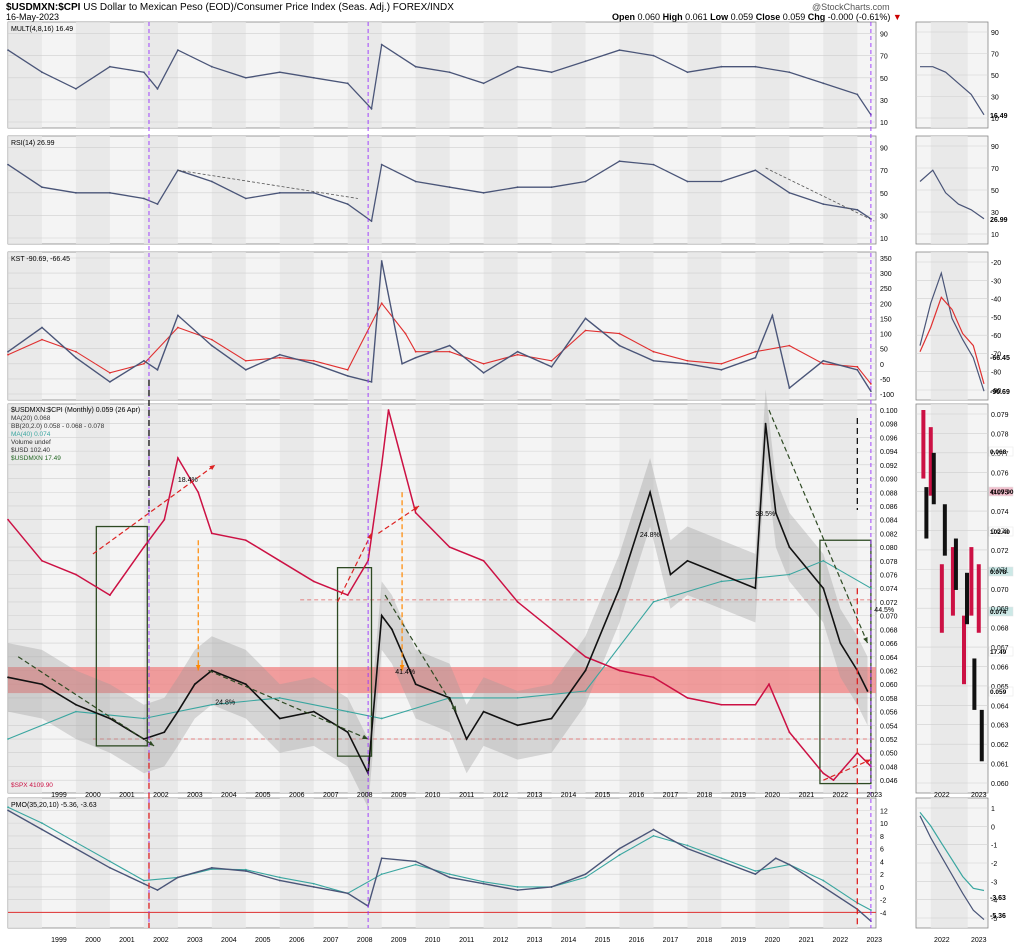 This screenshot has height=945, width=1024. What do you see at coordinates (501, 795) in the screenshot?
I see `x-tick-label: 2012` at bounding box center [501, 795].